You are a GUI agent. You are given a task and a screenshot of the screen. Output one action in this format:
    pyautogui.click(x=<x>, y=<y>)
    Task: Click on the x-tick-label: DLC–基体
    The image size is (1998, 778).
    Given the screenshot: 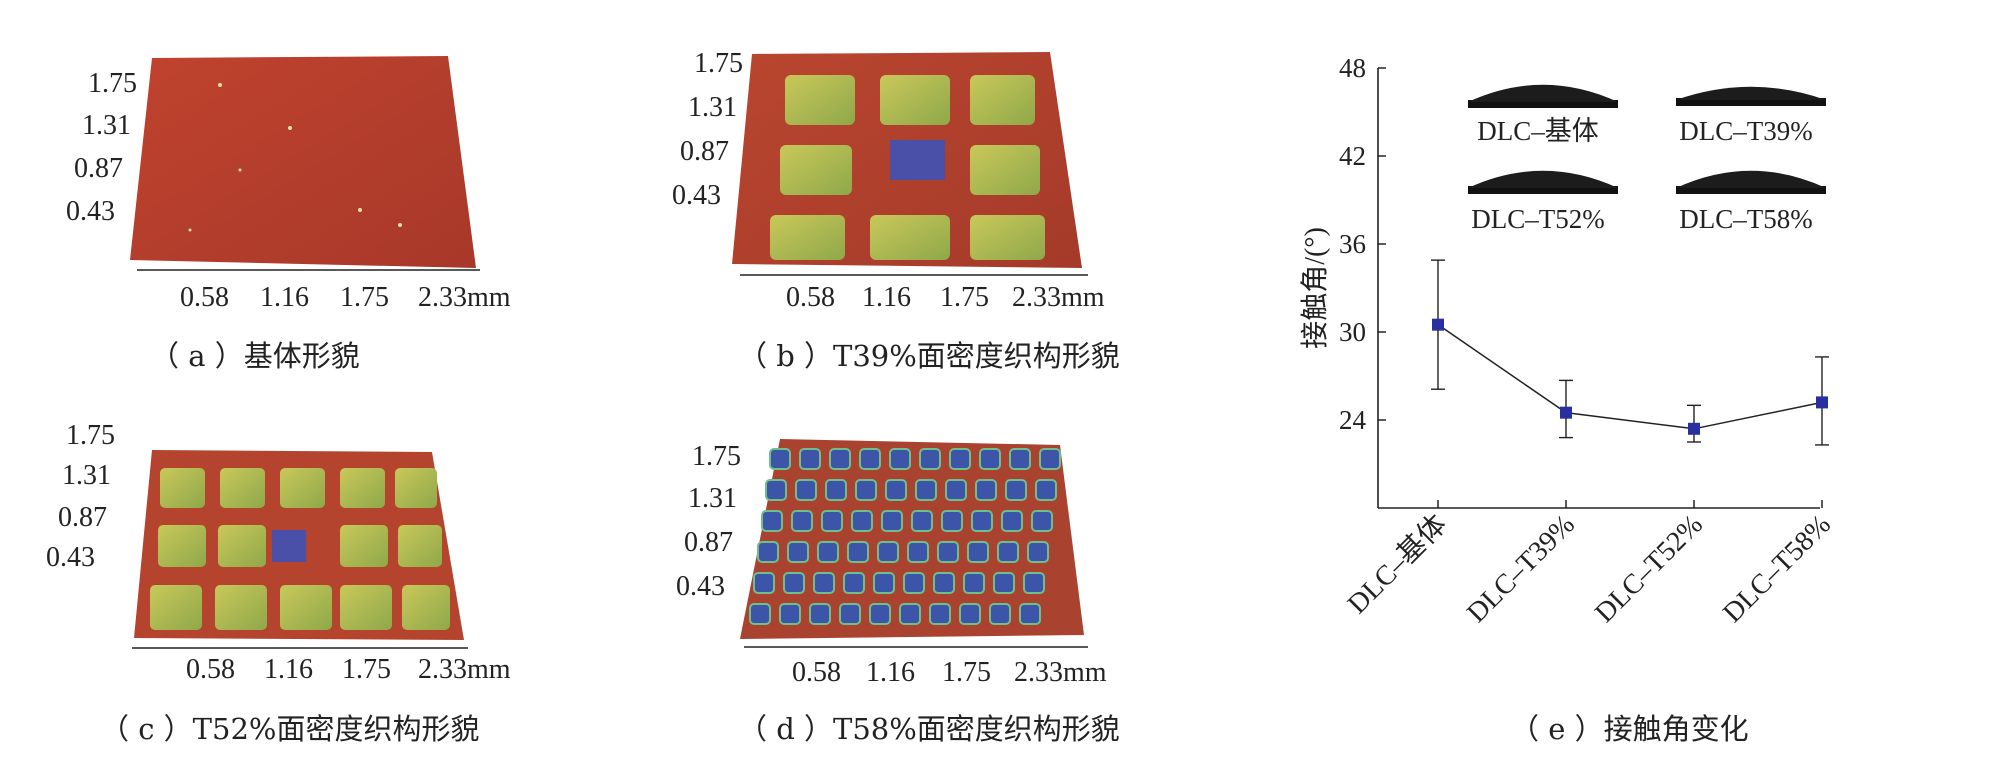 What is the action you would take?
    pyautogui.click(x=1397, y=564)
    